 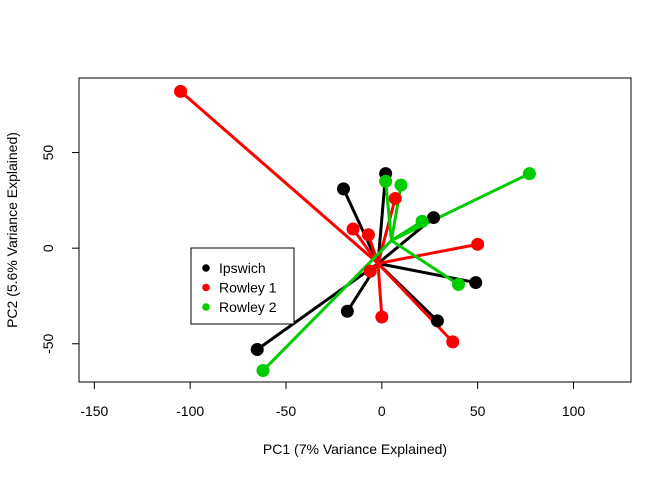 I want to click on y-tick-label: 50, so click(x=48, y=153).